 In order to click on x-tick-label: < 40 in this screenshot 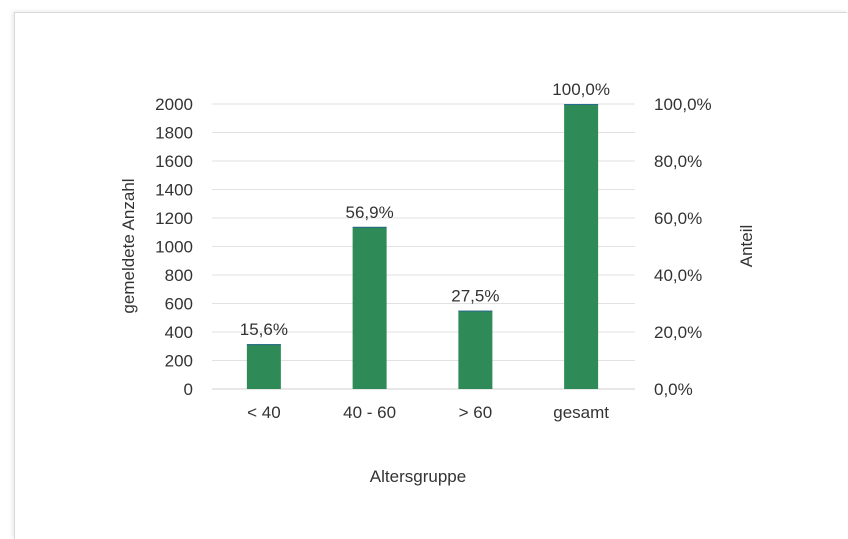, I will do `click(264, 412)`.